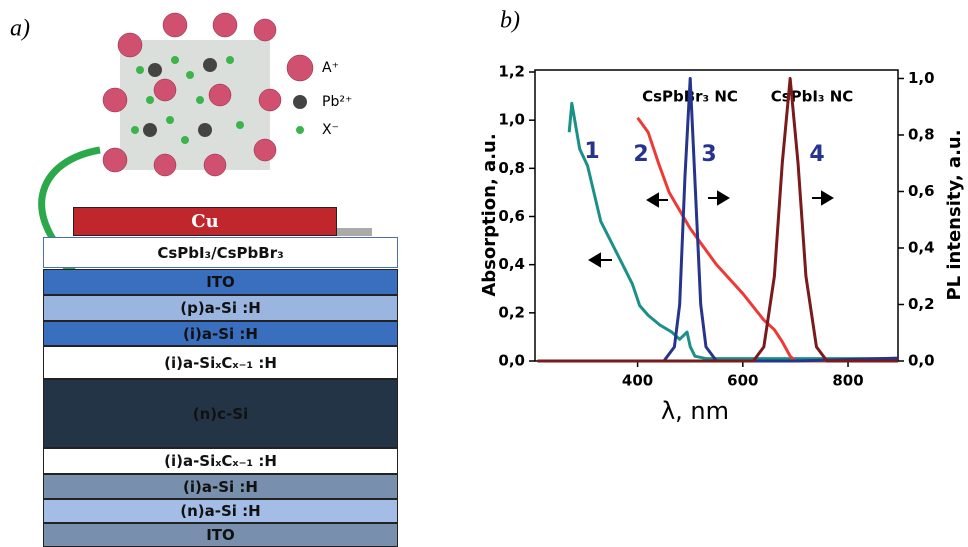 This screenshot has height=547, width=968. Describe the element at coordinates (176, 145) in the screenshot. I see `crystal` at that location.